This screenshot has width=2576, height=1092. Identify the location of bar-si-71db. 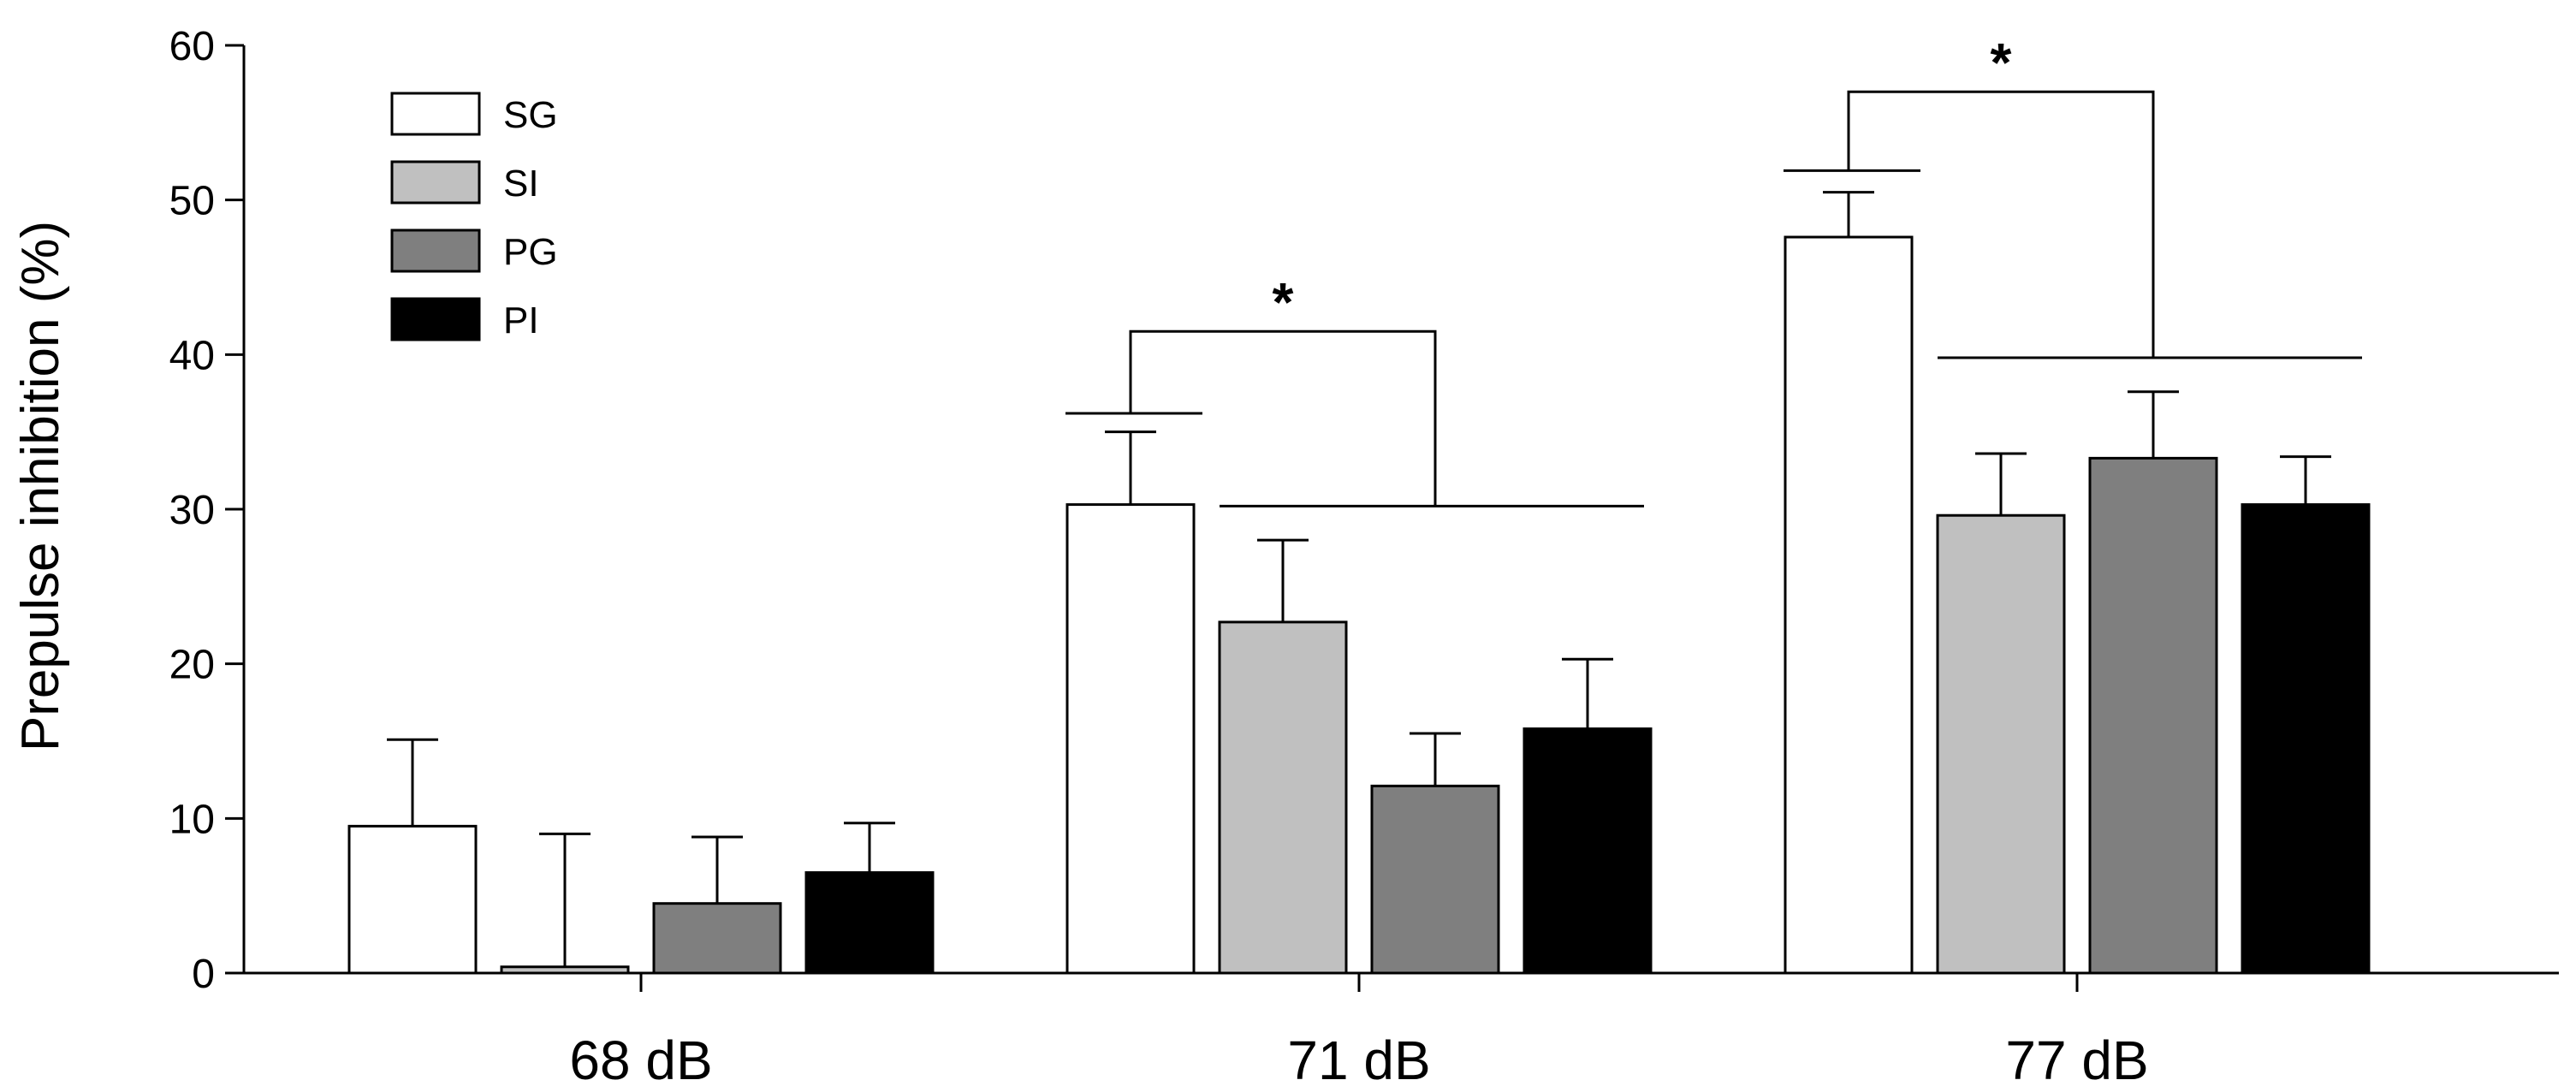
(1283, 798).